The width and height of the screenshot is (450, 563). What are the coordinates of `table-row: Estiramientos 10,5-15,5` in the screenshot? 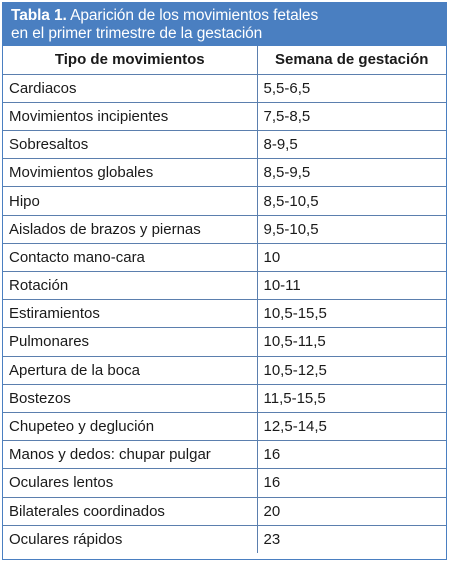 It's located at (224, 314).